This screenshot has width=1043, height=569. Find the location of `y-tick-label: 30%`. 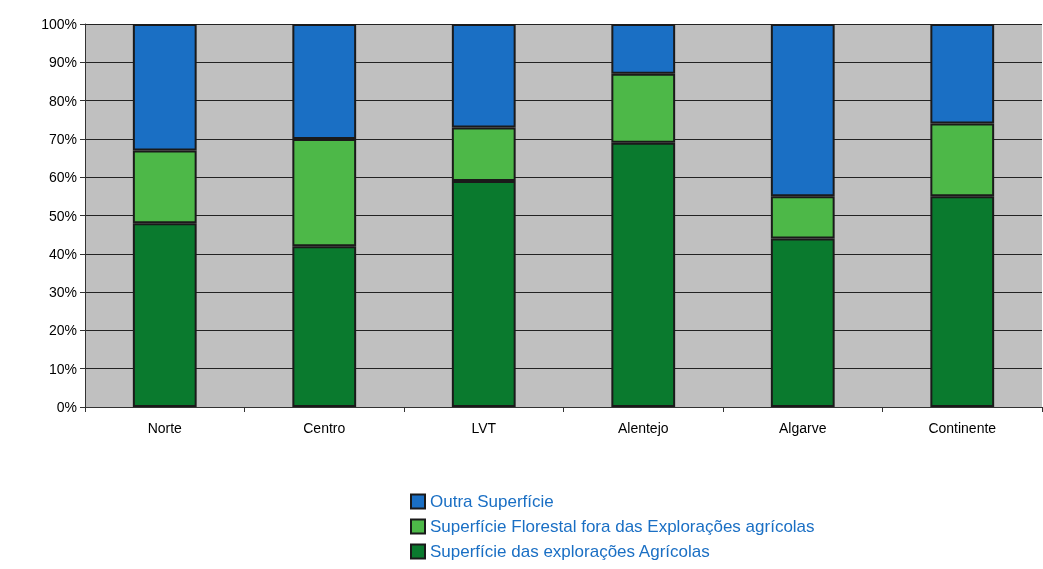

y-tick-label: 30% is located at coordinates (62, 292).